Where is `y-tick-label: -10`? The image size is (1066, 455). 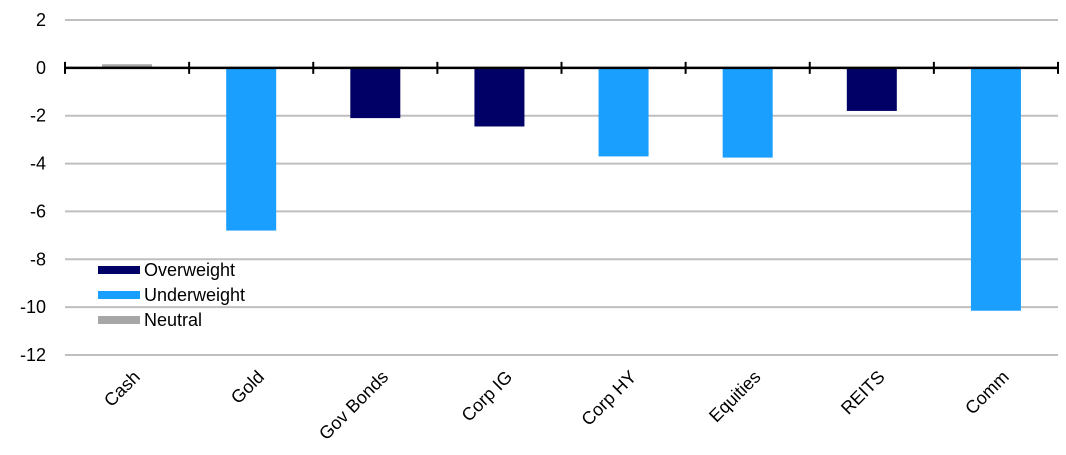 y-tick-label: -10 is located at coordinates (33, 307).